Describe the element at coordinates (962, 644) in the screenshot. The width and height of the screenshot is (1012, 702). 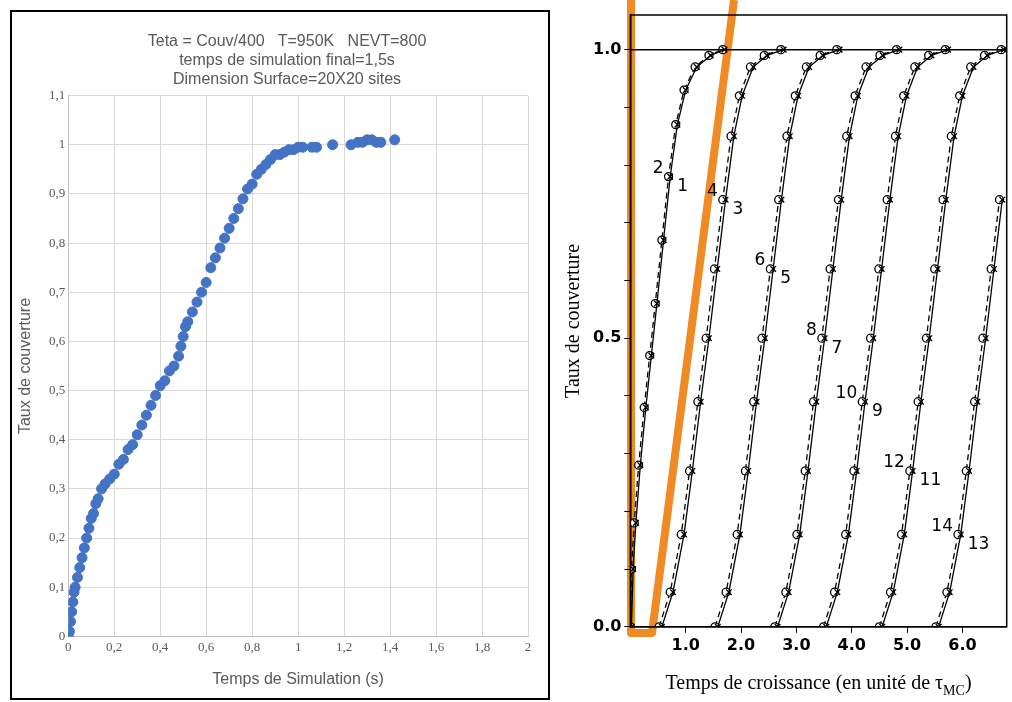
I see `x-tick-label: 6.0` at that location.